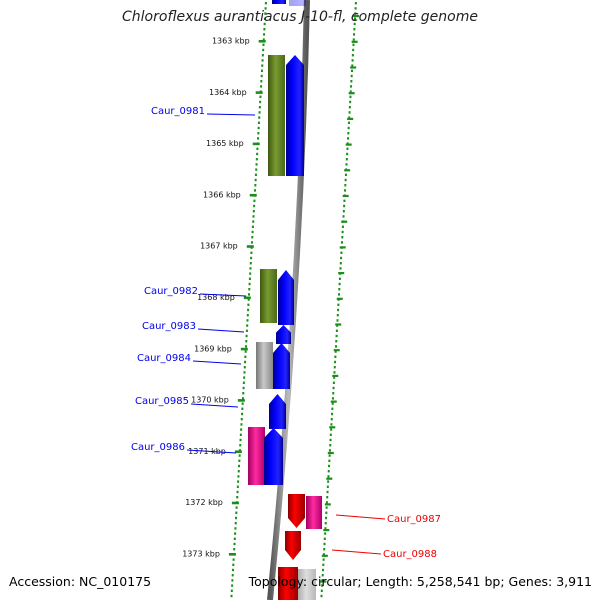 This screenshot has width=600, height=600. I want to click on gene-label: Caur_0986, so click(158, 447).